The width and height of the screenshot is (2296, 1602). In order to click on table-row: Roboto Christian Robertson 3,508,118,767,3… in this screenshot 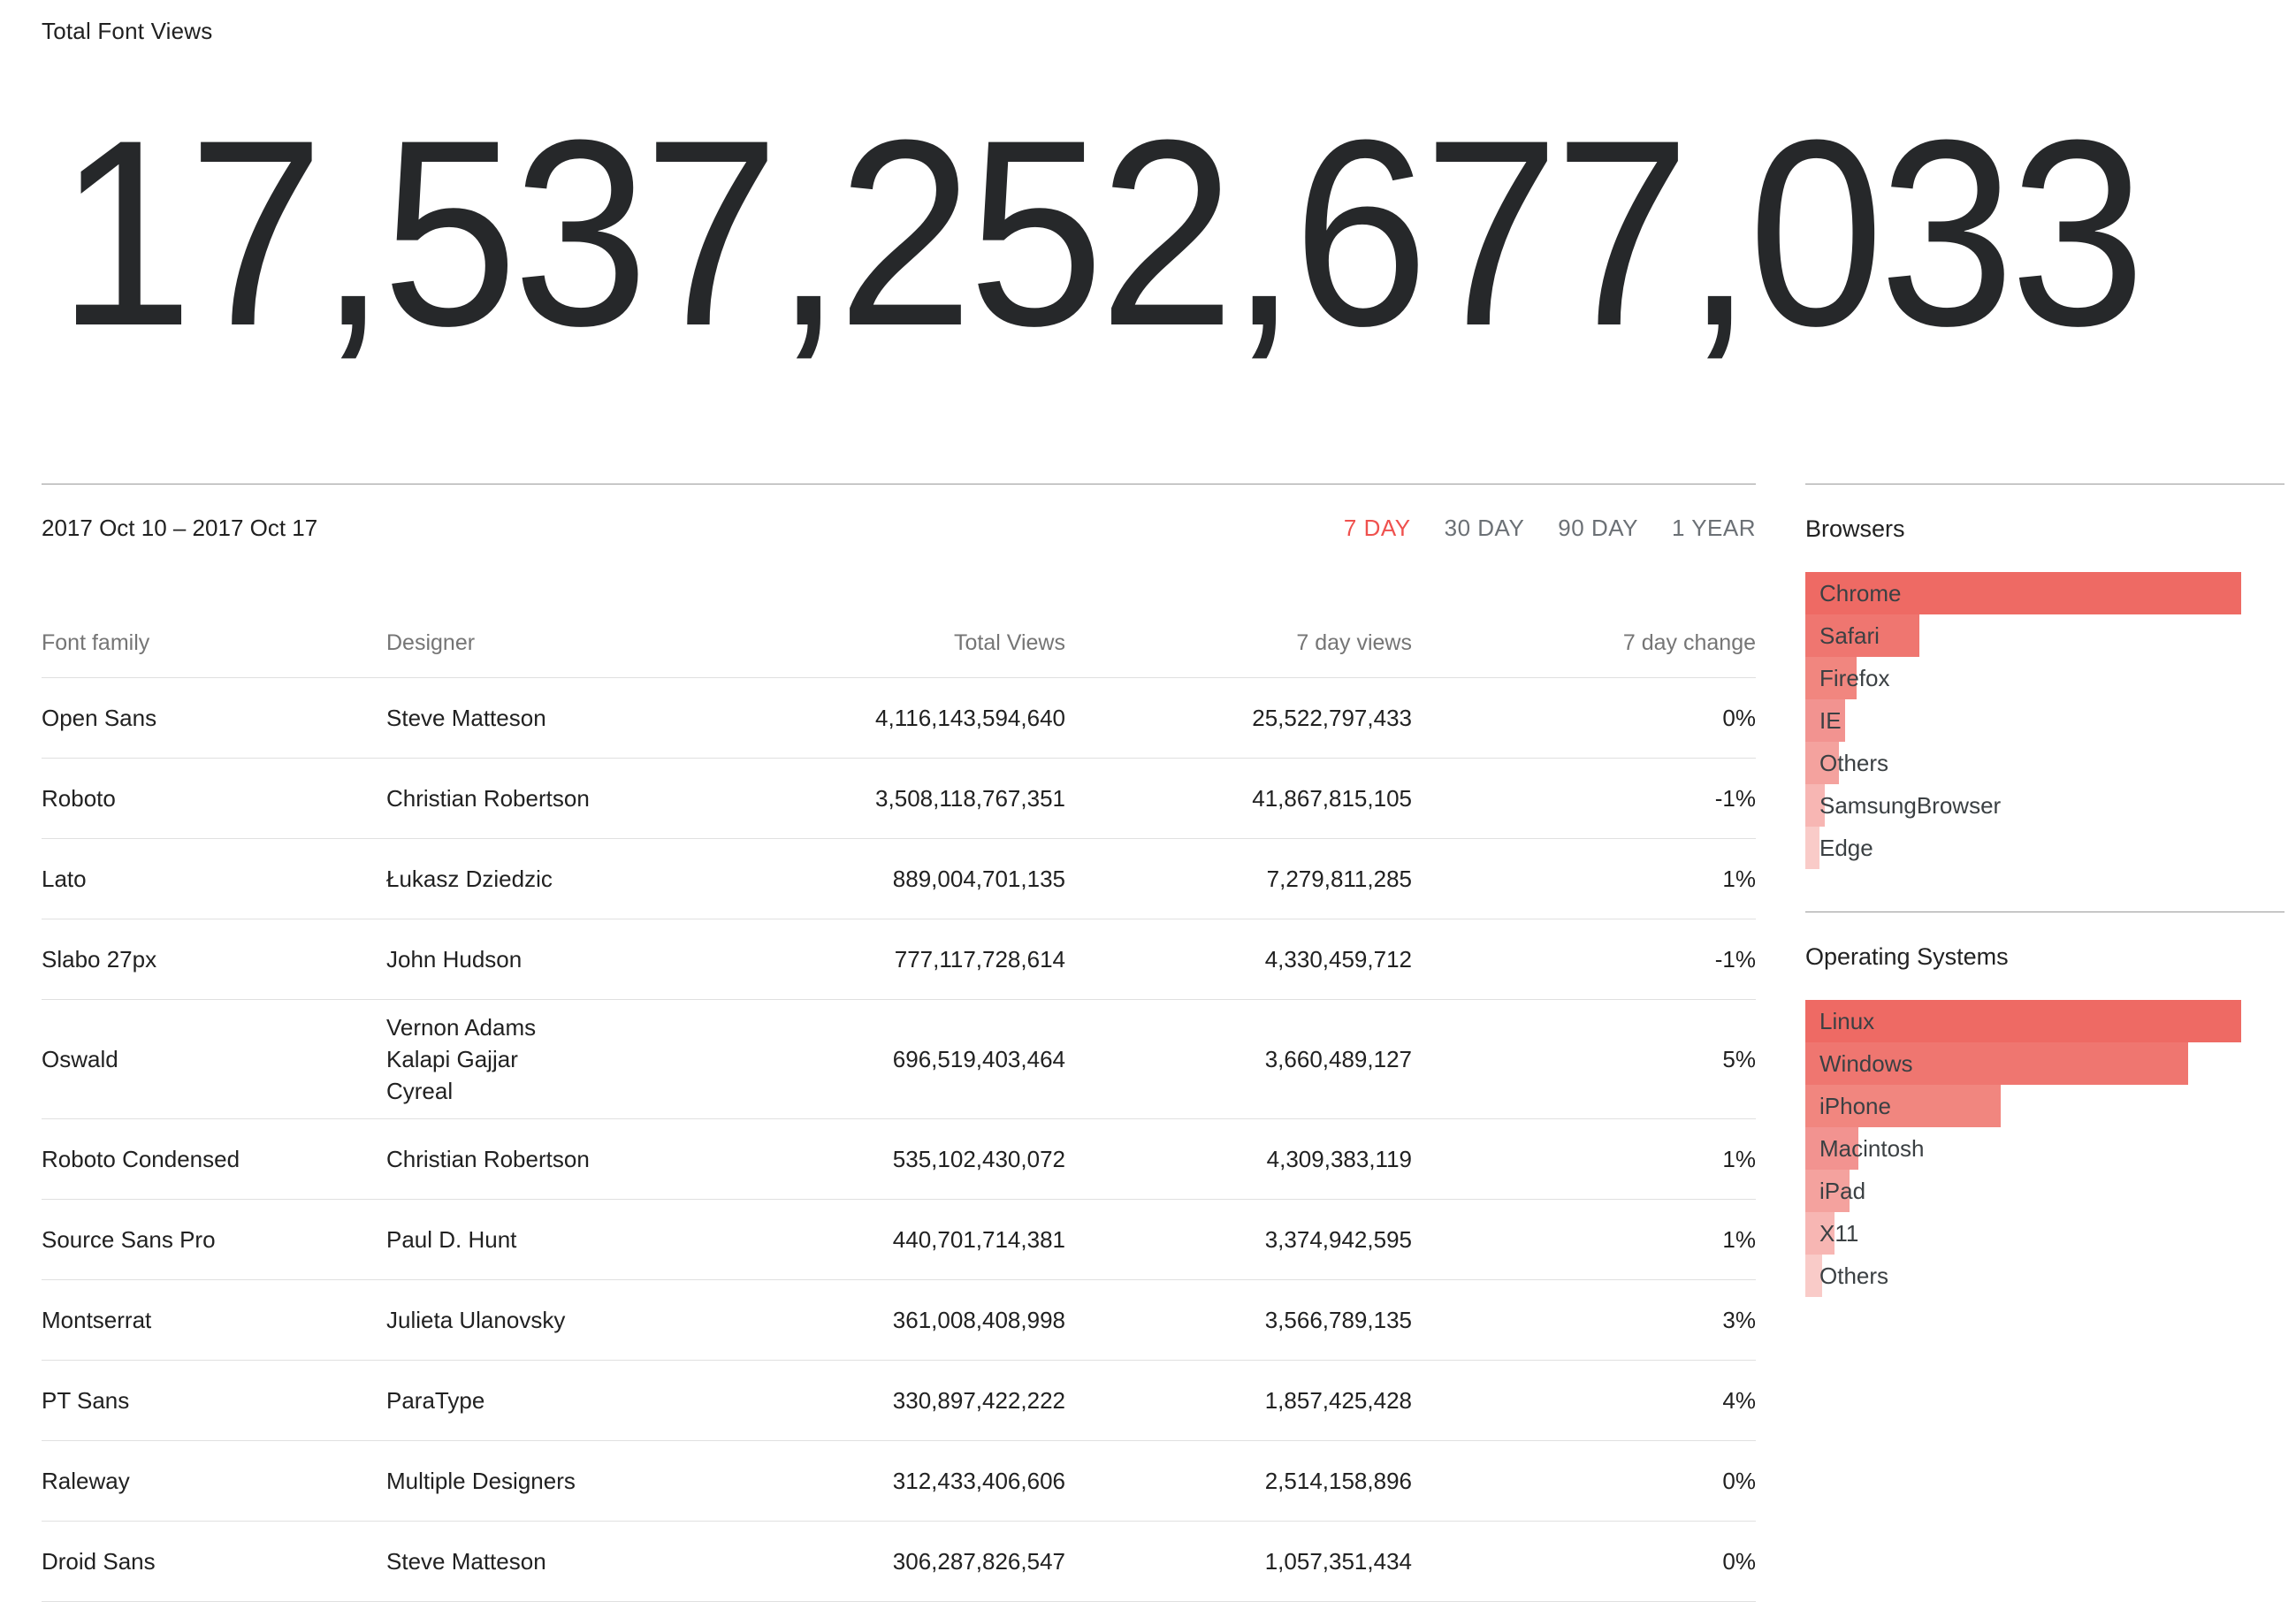, I will do `click(899, 799)`.